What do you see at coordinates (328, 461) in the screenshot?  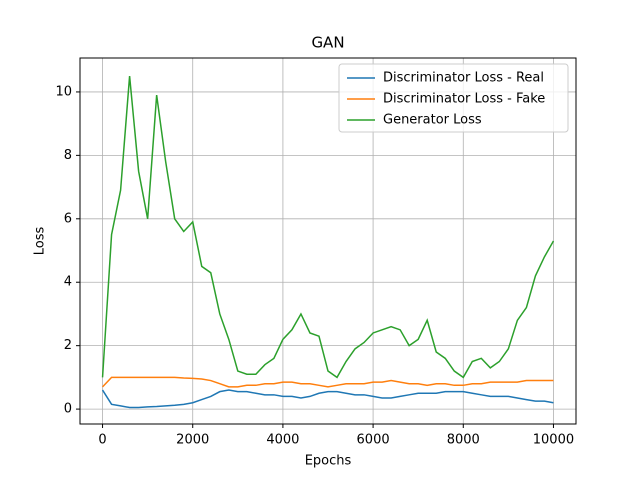 I see `x-axis-label: Epochs` at bounding box center [328, 461].